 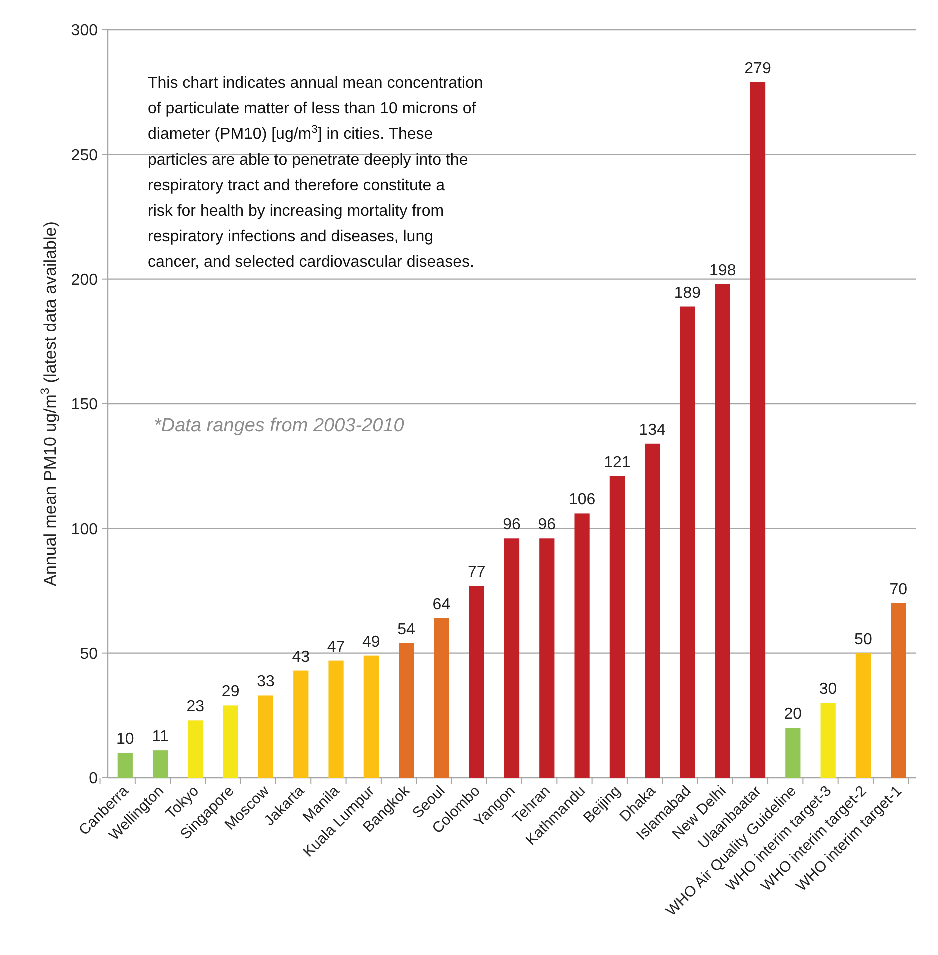 I want to click on y-tick-label: 0, so click(x=93, y=779).